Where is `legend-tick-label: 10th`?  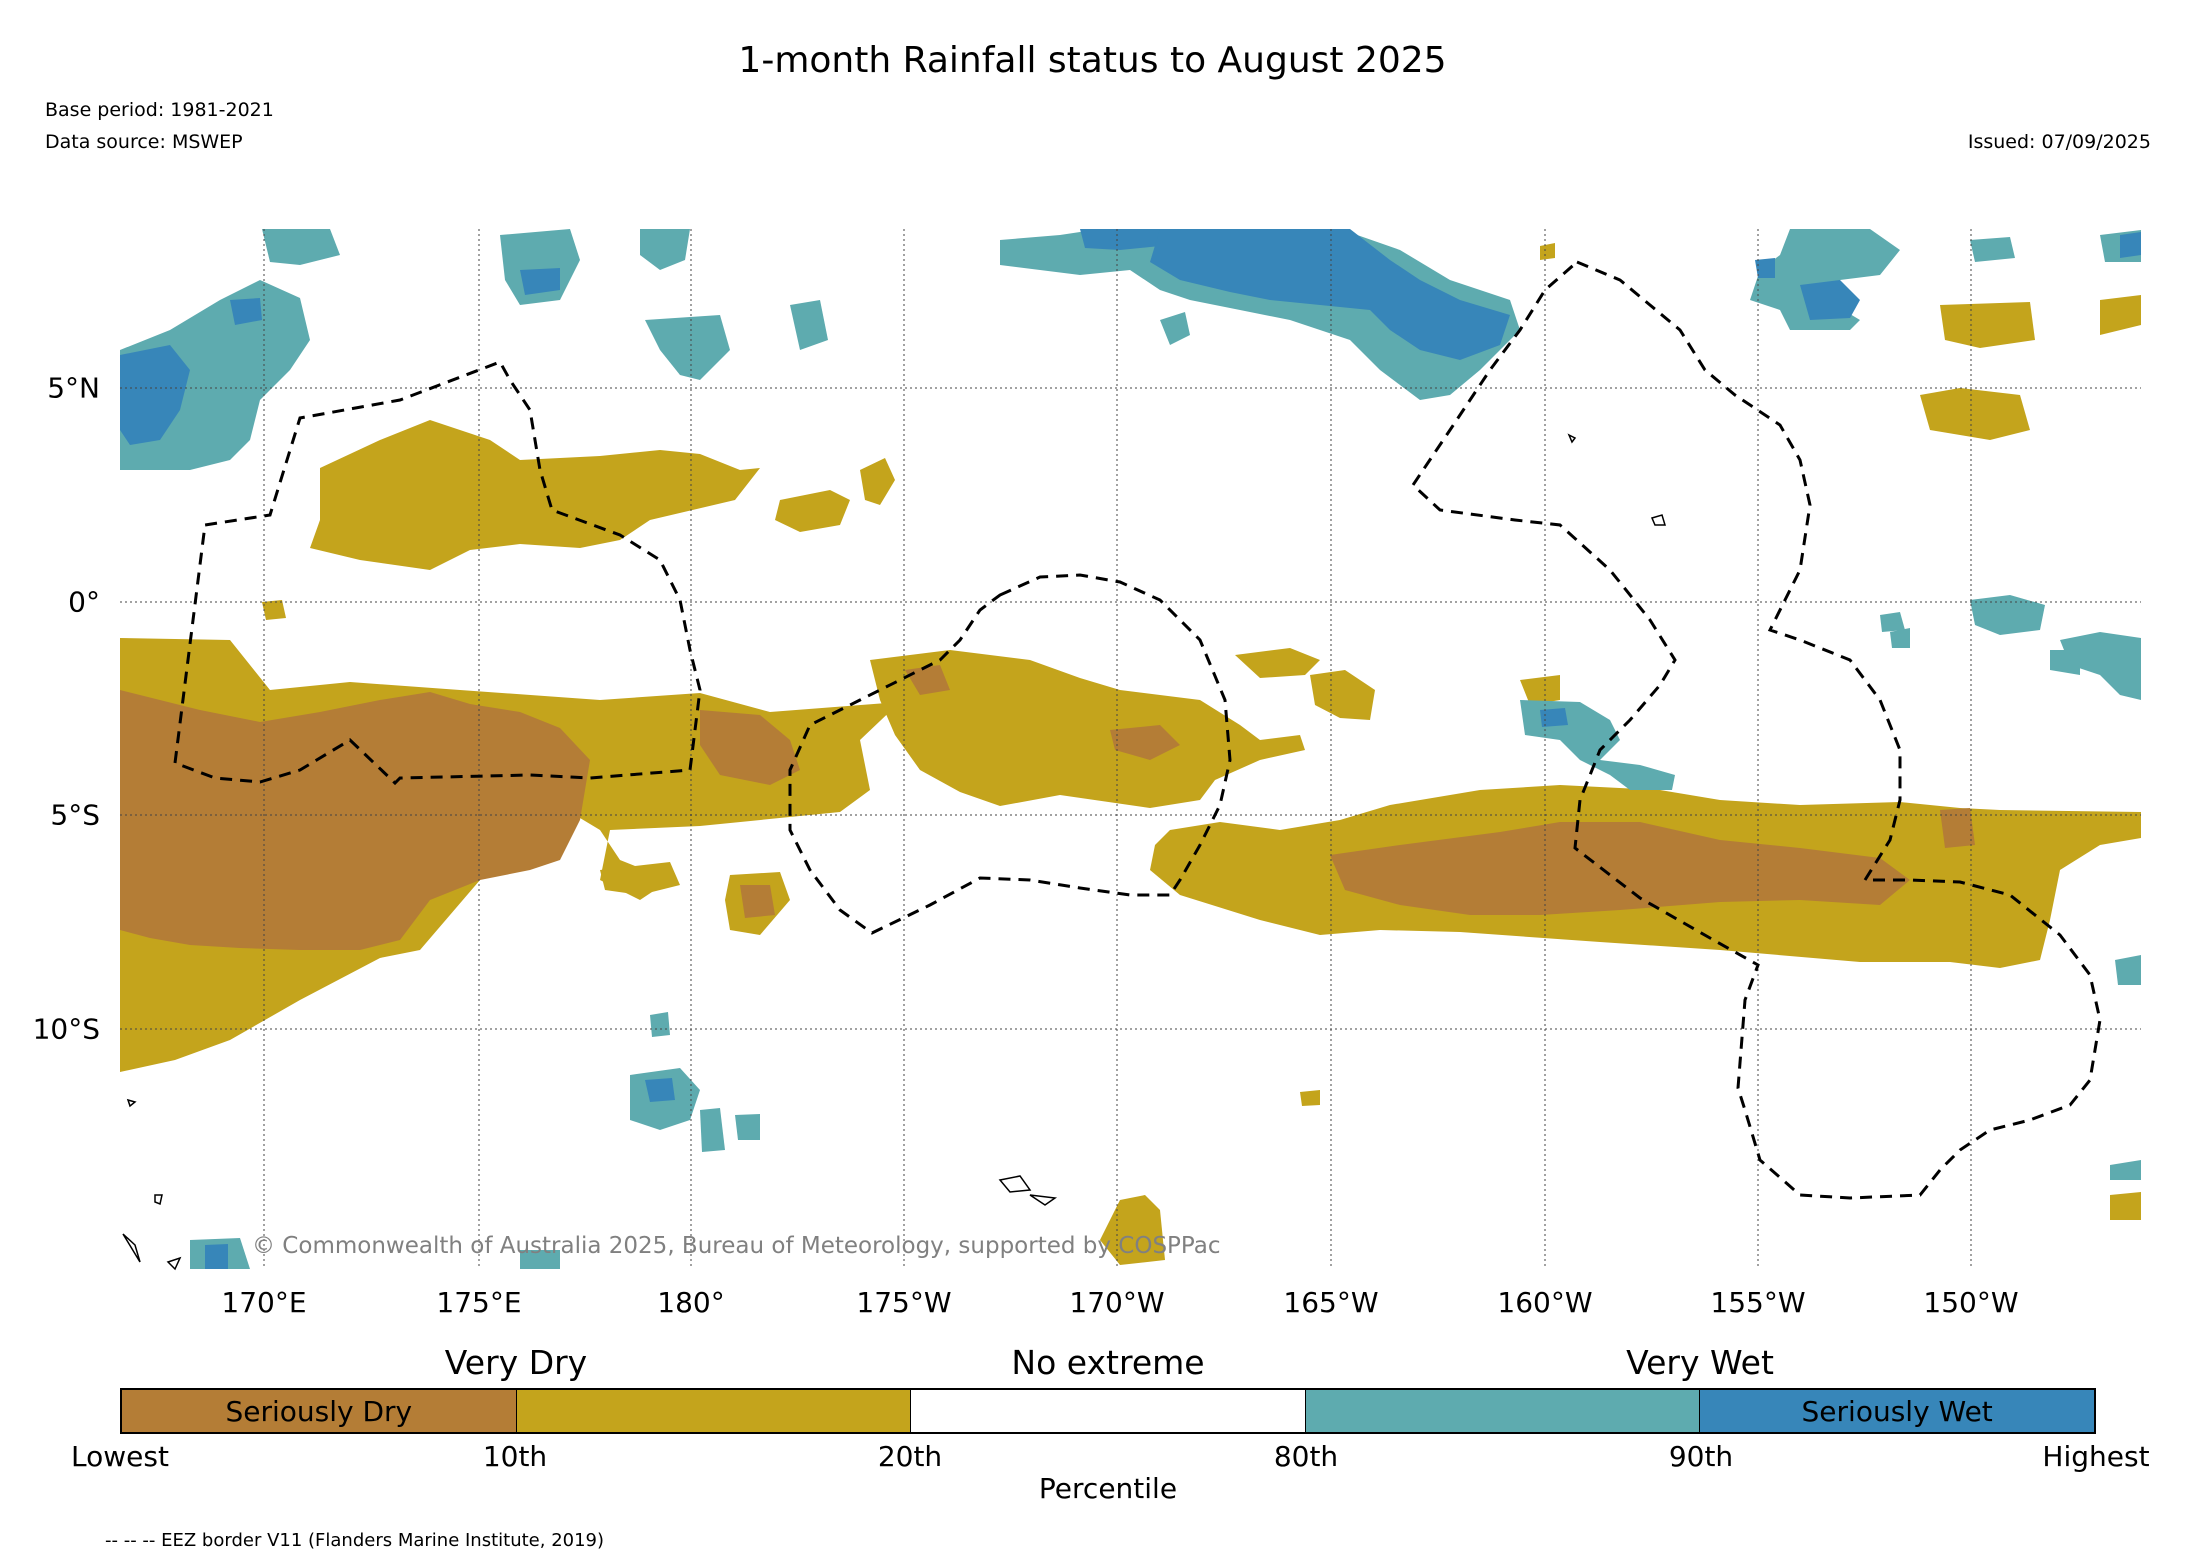
legend-tick-label: 10th is located at coordinates (515, 1456).